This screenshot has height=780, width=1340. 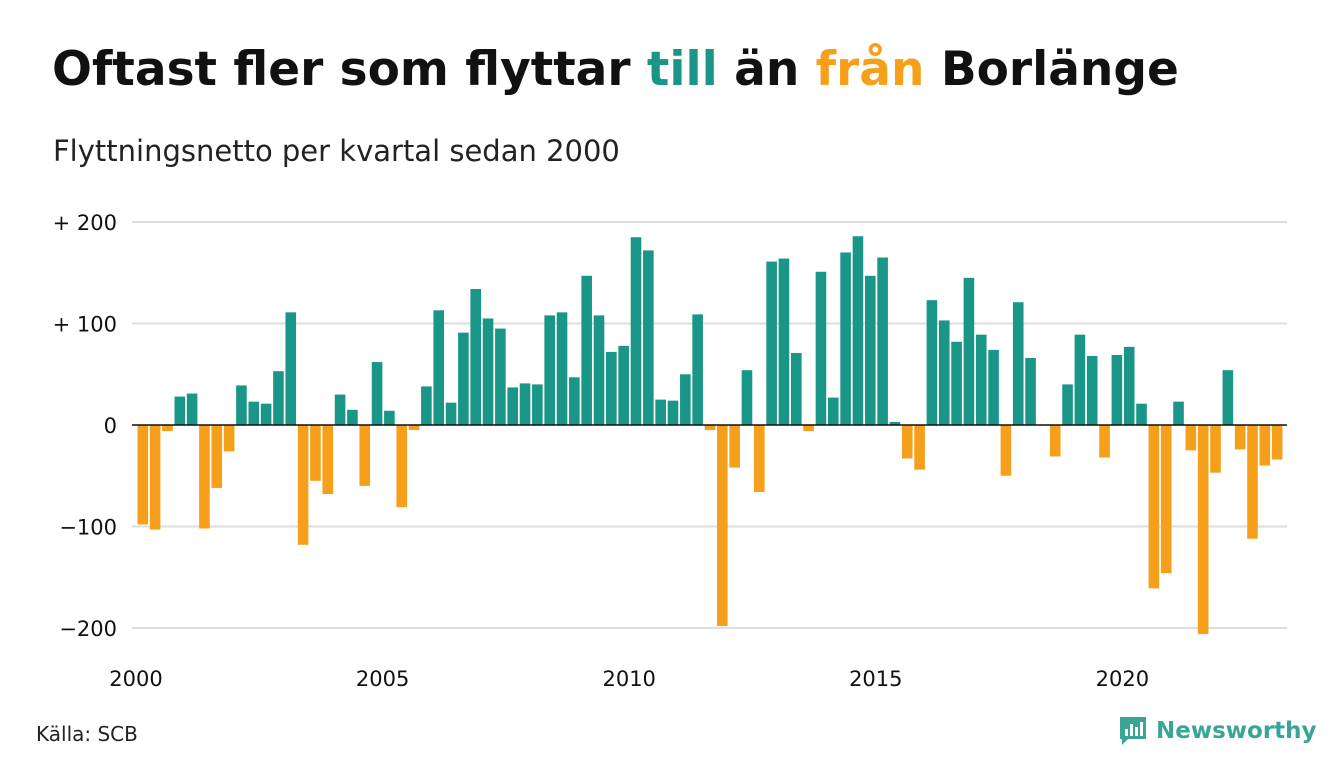 What do you see at coordinates (135, 679) in the screenshot?
I see `x-tick-label: 2000` at bounding box center [135, 679].